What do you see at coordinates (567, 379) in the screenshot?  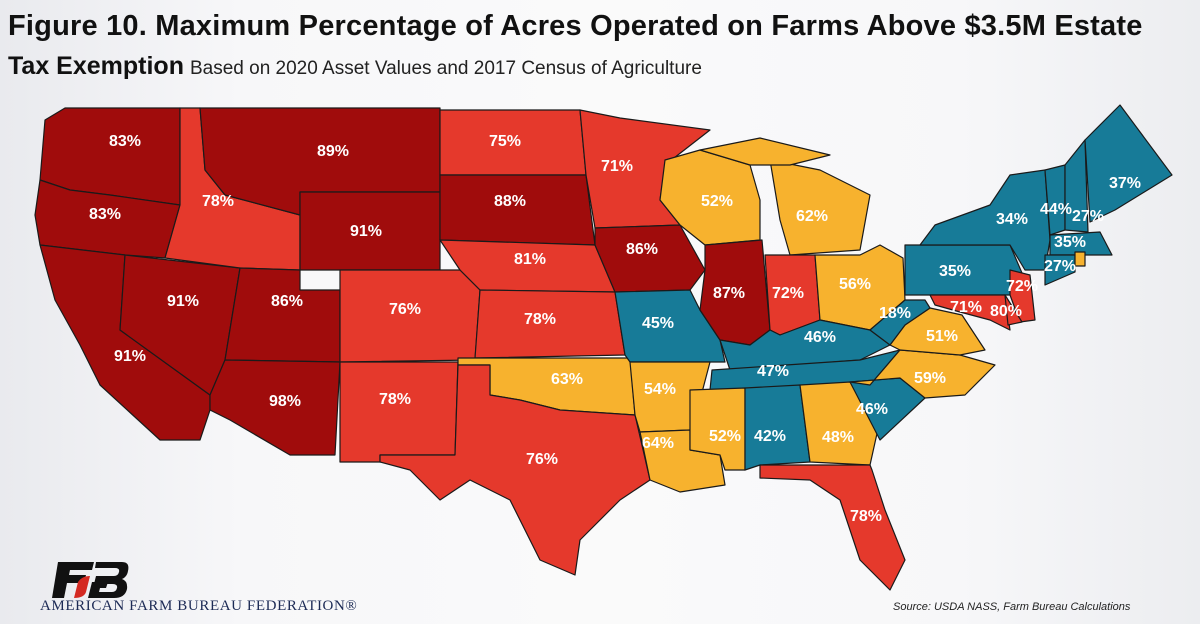 I see `state-label-ok: 63%` at bounding box center [567, 379].